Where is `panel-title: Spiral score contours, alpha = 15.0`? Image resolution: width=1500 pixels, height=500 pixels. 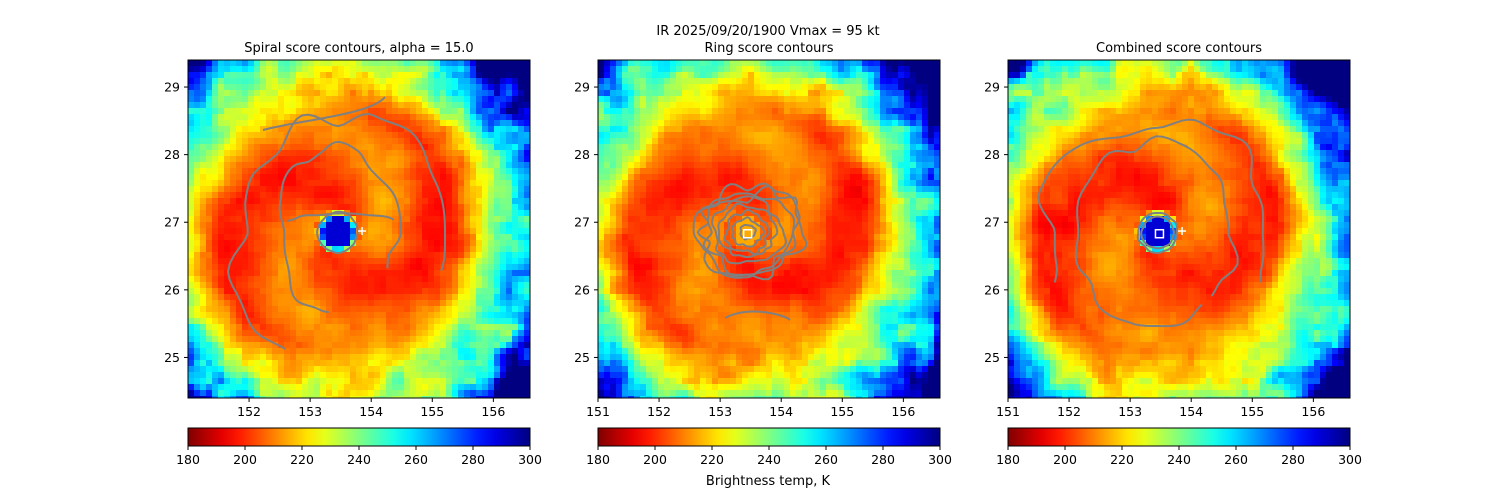
panel-title: Spiral score contours, alpha = 15.0 is located at coordinates (358, 48).